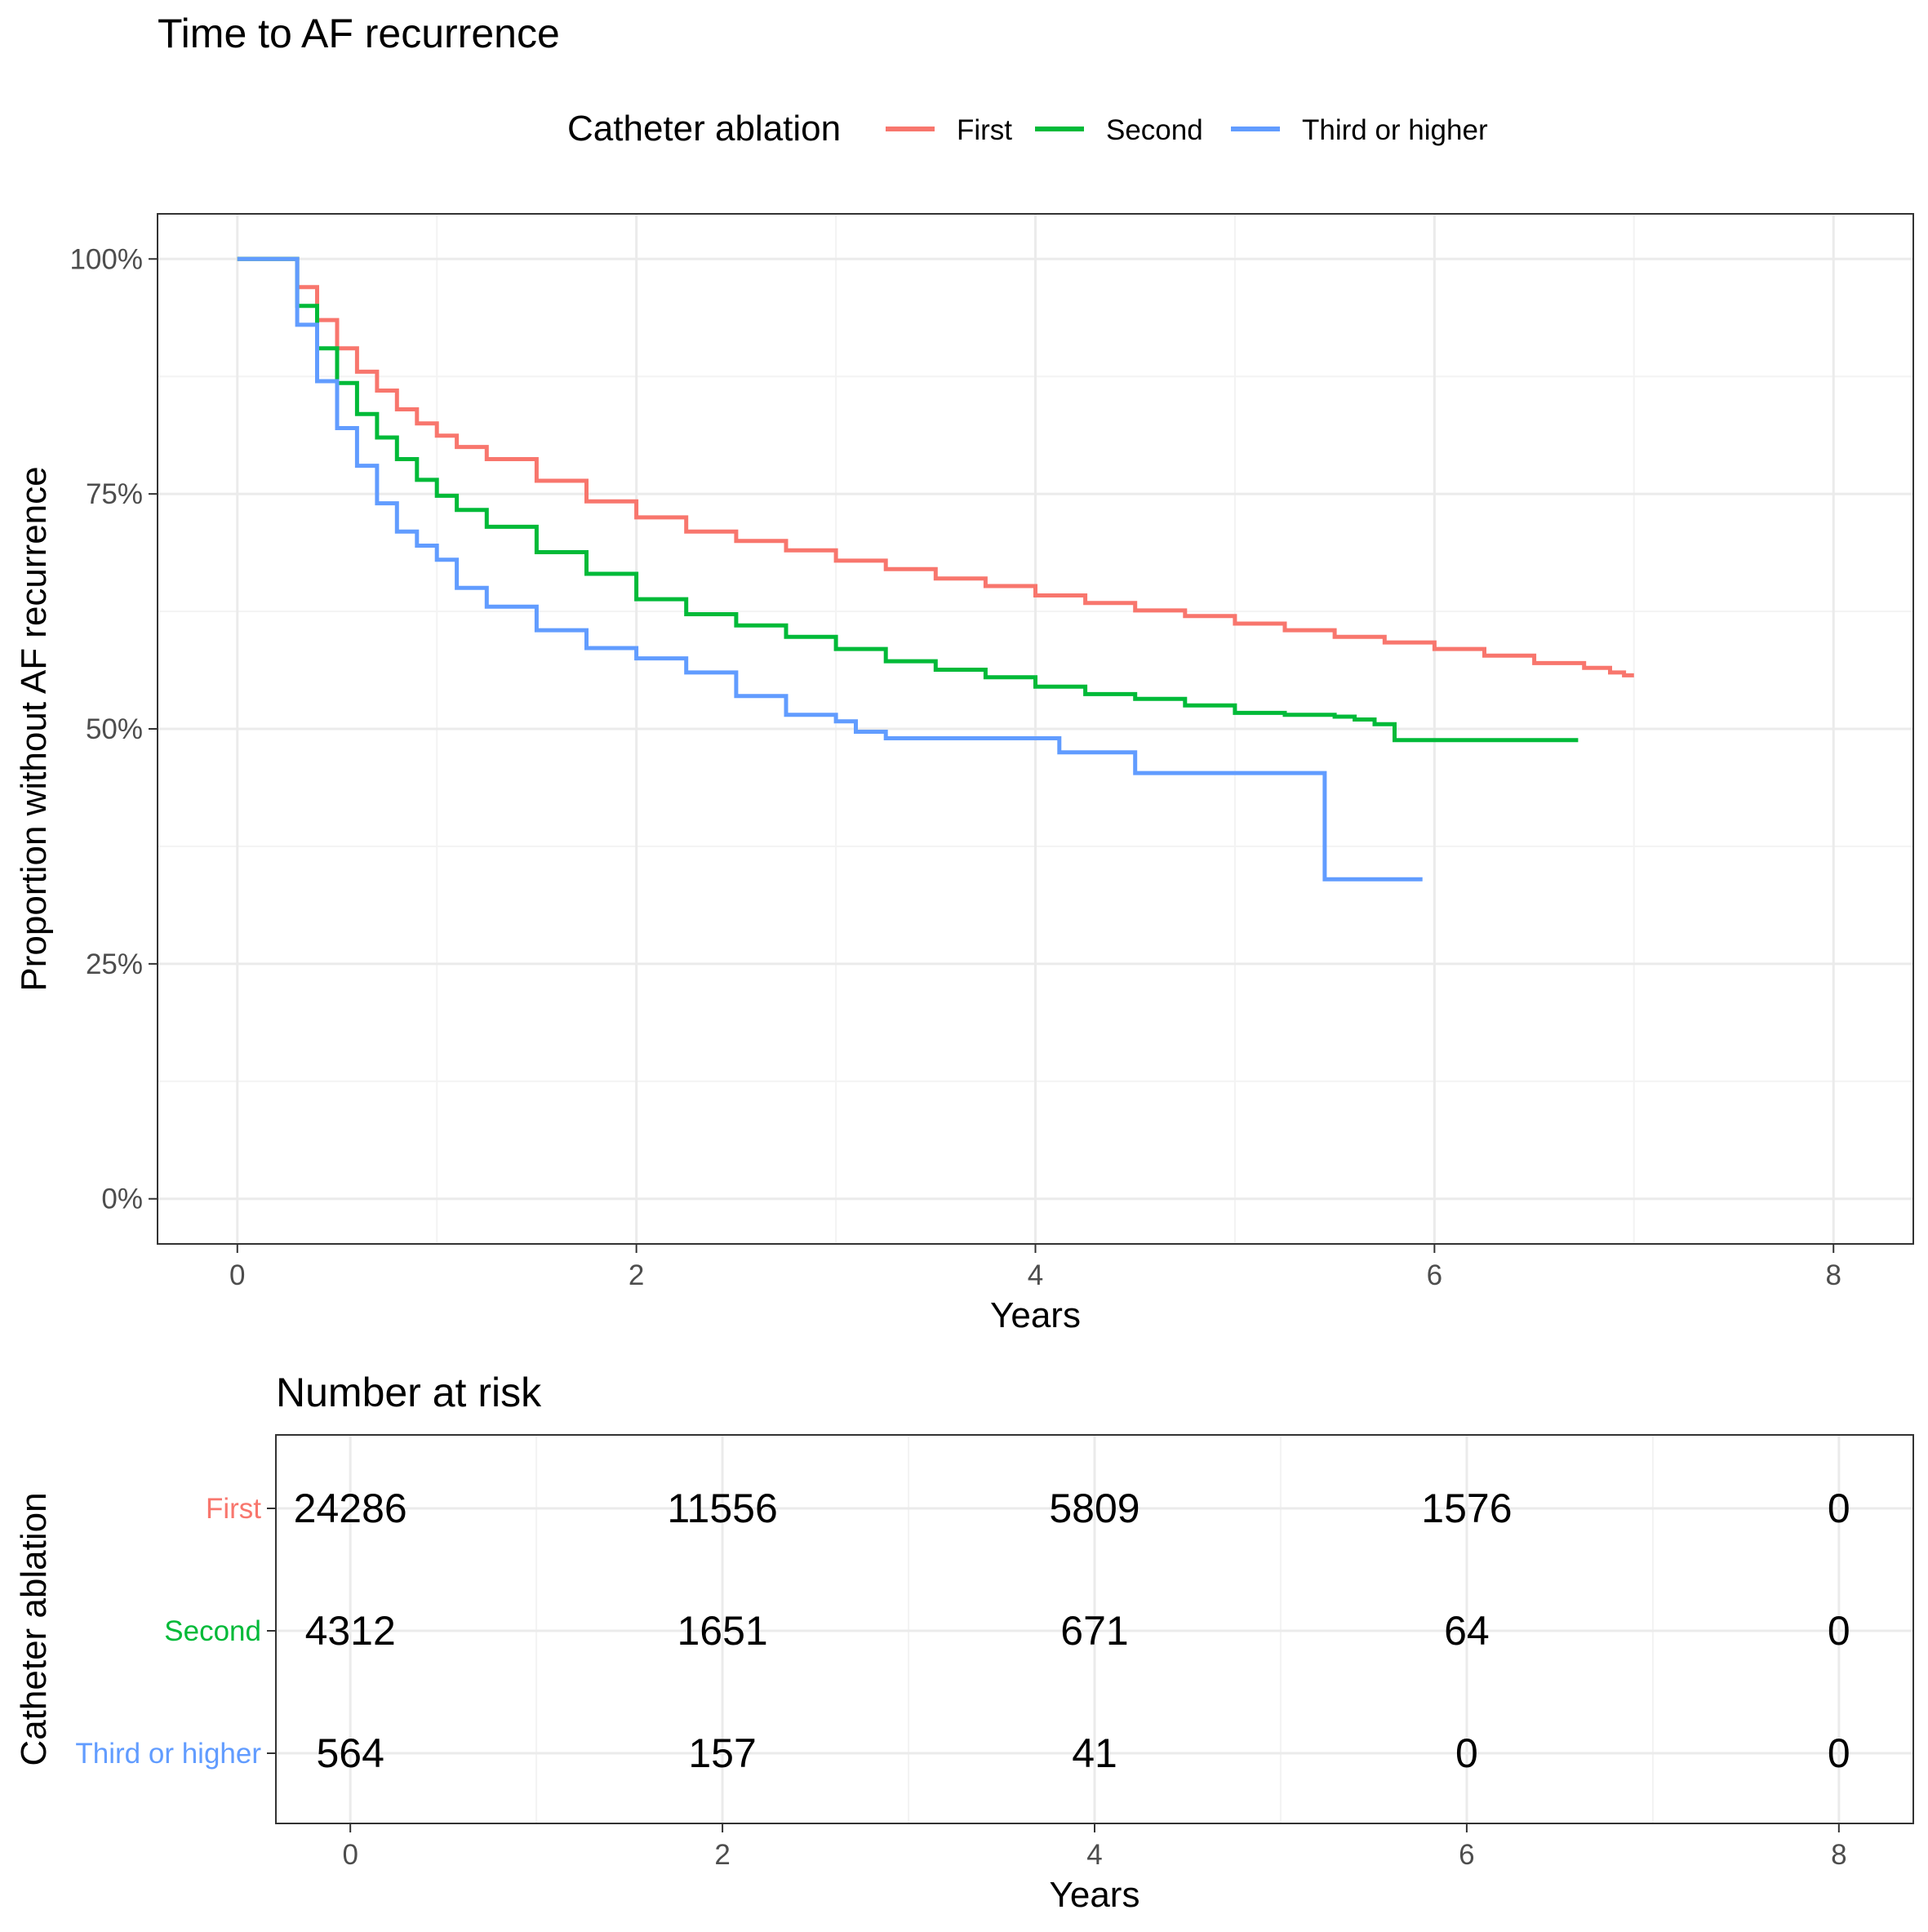  Describe the element at coordinates (1839, 1631) in the screenshot. I see `risk-count-second: 0` at that location.